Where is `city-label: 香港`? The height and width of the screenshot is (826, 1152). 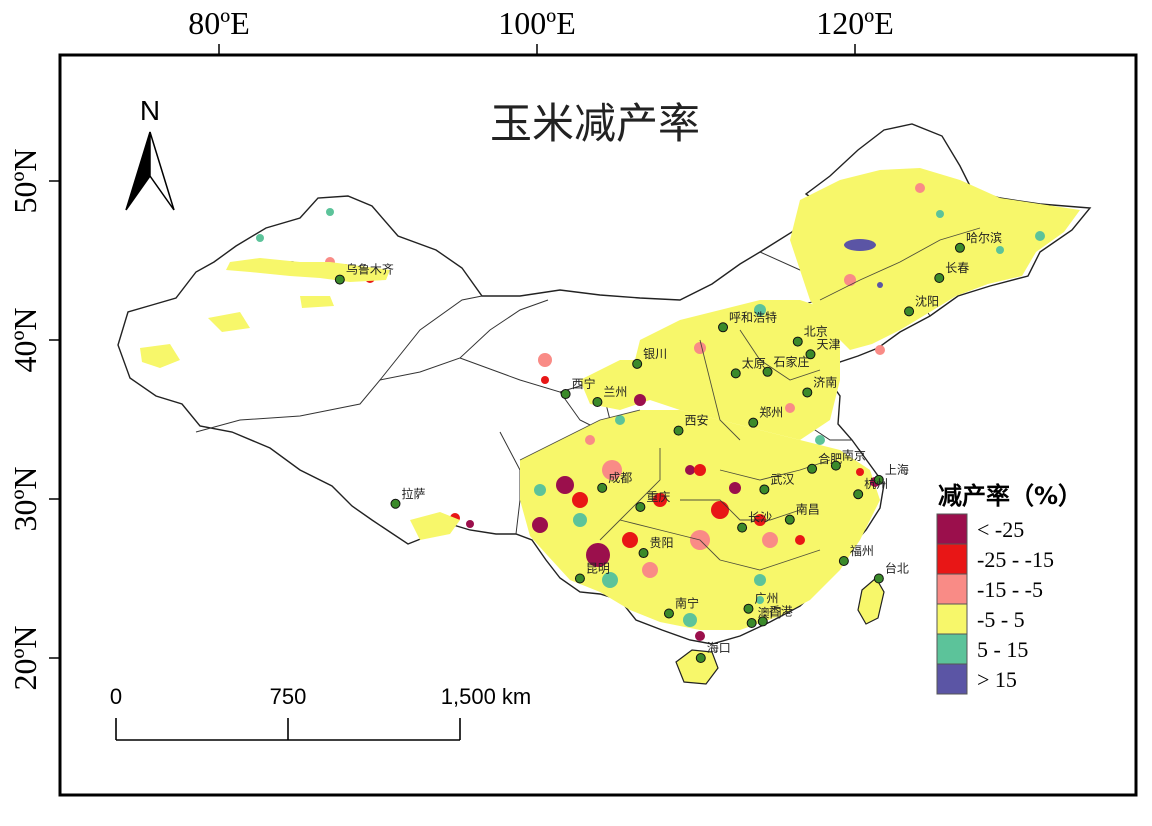 city-label: 香港 is located at coordinates (781, 611).